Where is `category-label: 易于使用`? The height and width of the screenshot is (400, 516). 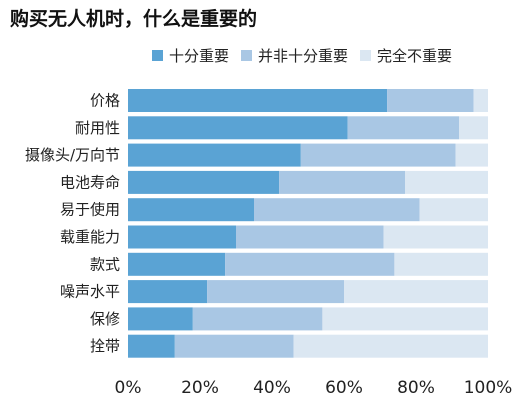
category-label: 易于使用 is located at coordinates (90, 210).